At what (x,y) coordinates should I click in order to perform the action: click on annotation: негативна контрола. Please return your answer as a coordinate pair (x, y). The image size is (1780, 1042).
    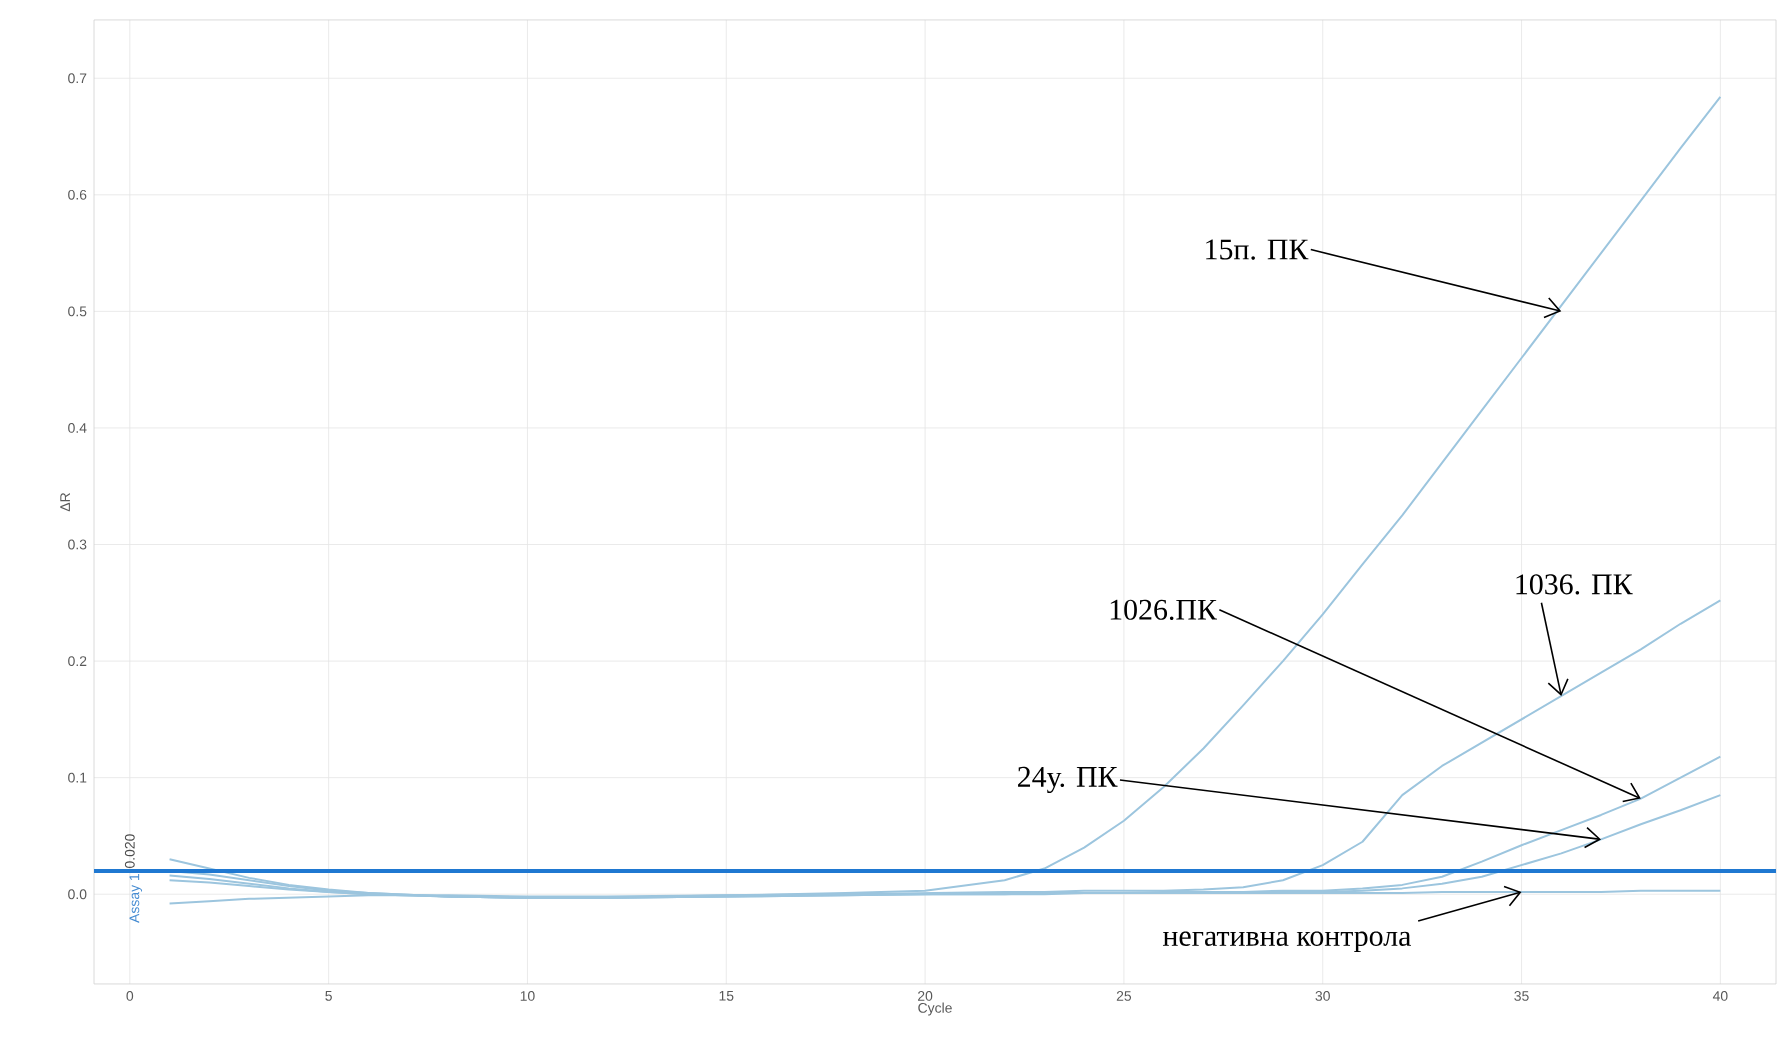
    Looking at the image, I should click on (1286, 942).